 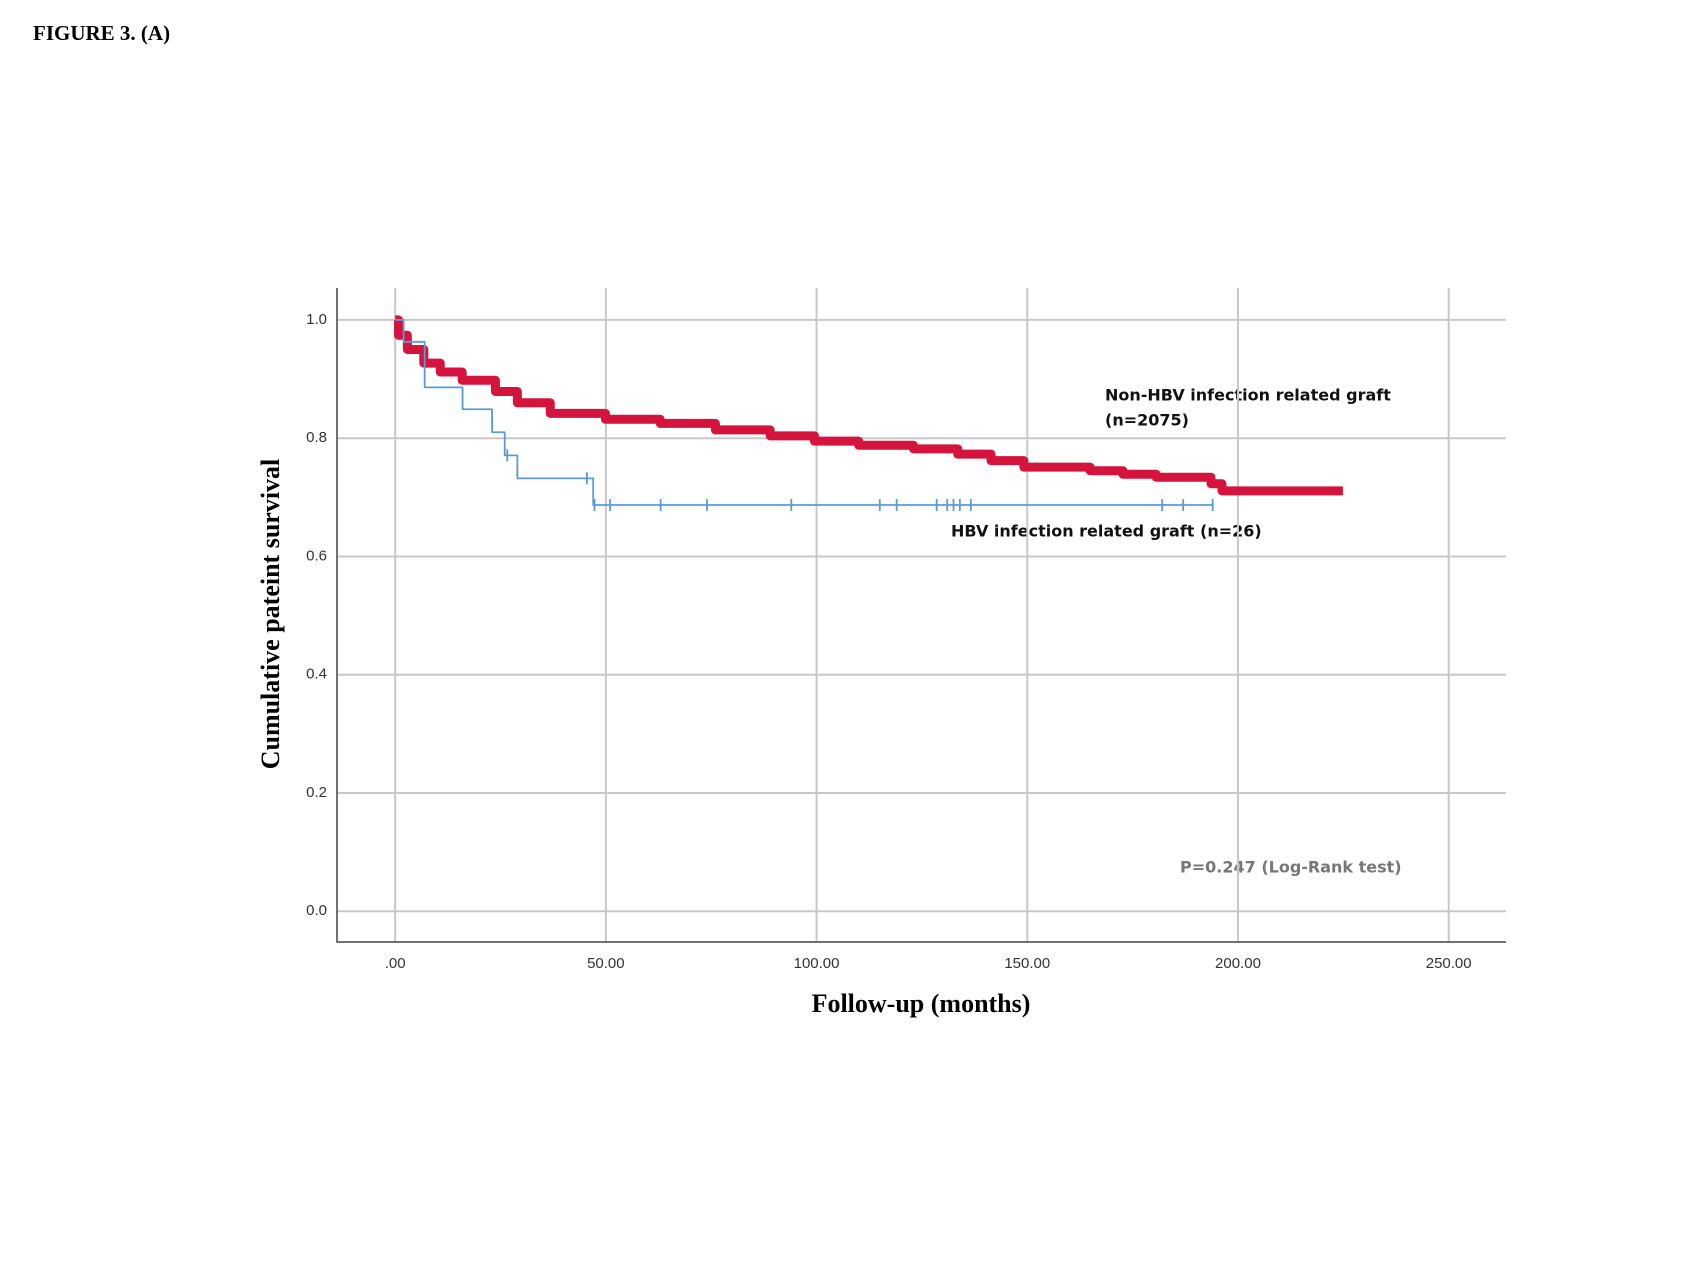 What do you see at coordinates (1238, 963) in the screenshot?
I see `x-tick-label: 200.00` at bounding box center [1238, 963].